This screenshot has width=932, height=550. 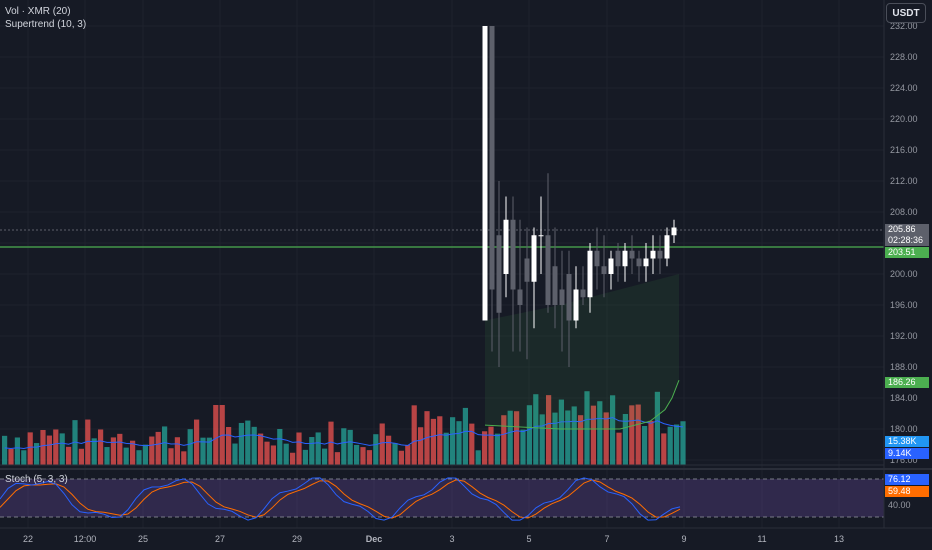 I want to click on time-tick-label: 3, so click(x=451, y=539).